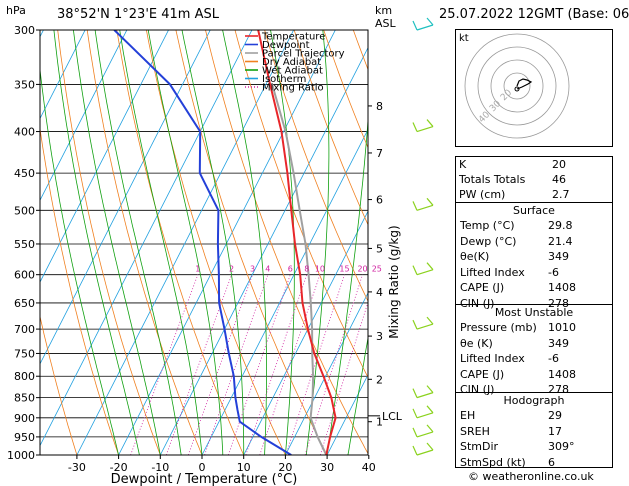 The image size is (629, 486). I want to click on pressure-tick-label: 850, so click(24, 398).